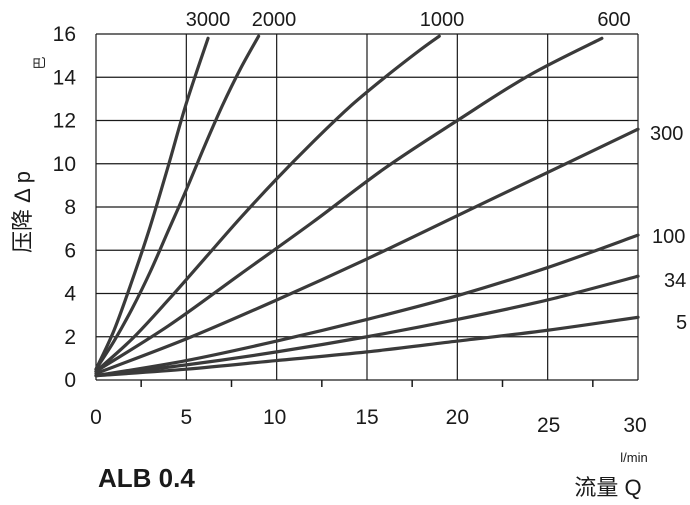  I want to click on y-tick-label: 14, so click(65, 77).